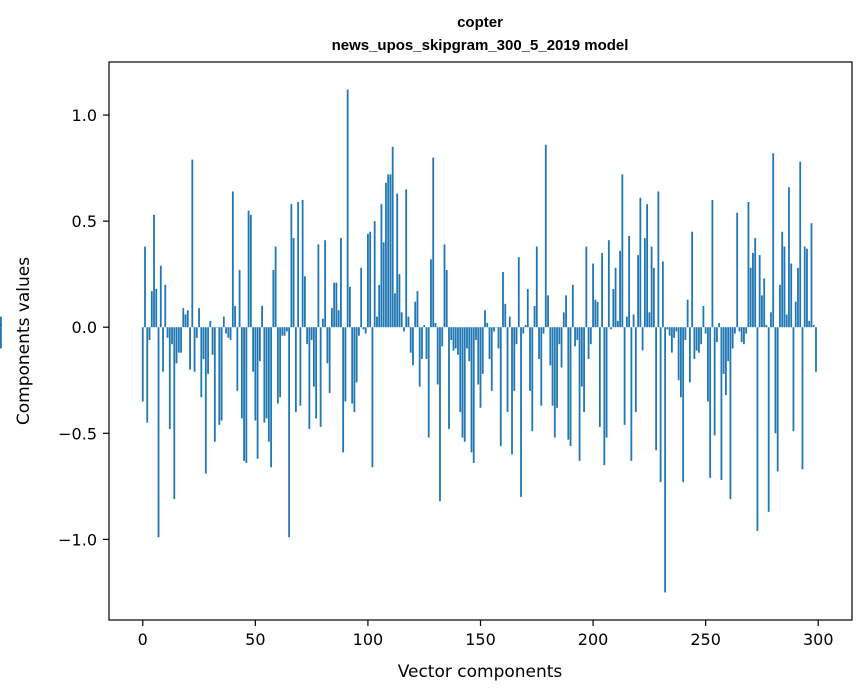  What do you see at coordinates (705, 639) in the screenshot?
I see `x-tick-label: 250` at bounding box center [705, 639].